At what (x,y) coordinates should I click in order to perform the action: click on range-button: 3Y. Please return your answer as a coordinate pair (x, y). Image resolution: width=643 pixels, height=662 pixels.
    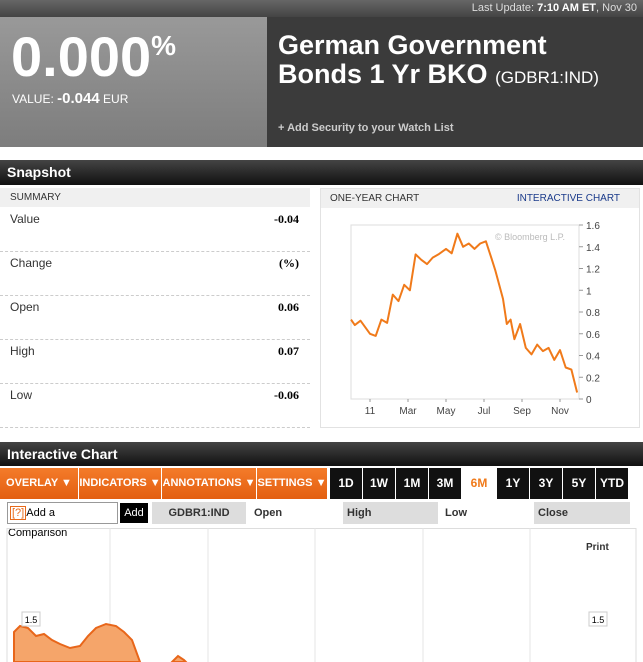
    Looking at the image, I should click on (546, 483).